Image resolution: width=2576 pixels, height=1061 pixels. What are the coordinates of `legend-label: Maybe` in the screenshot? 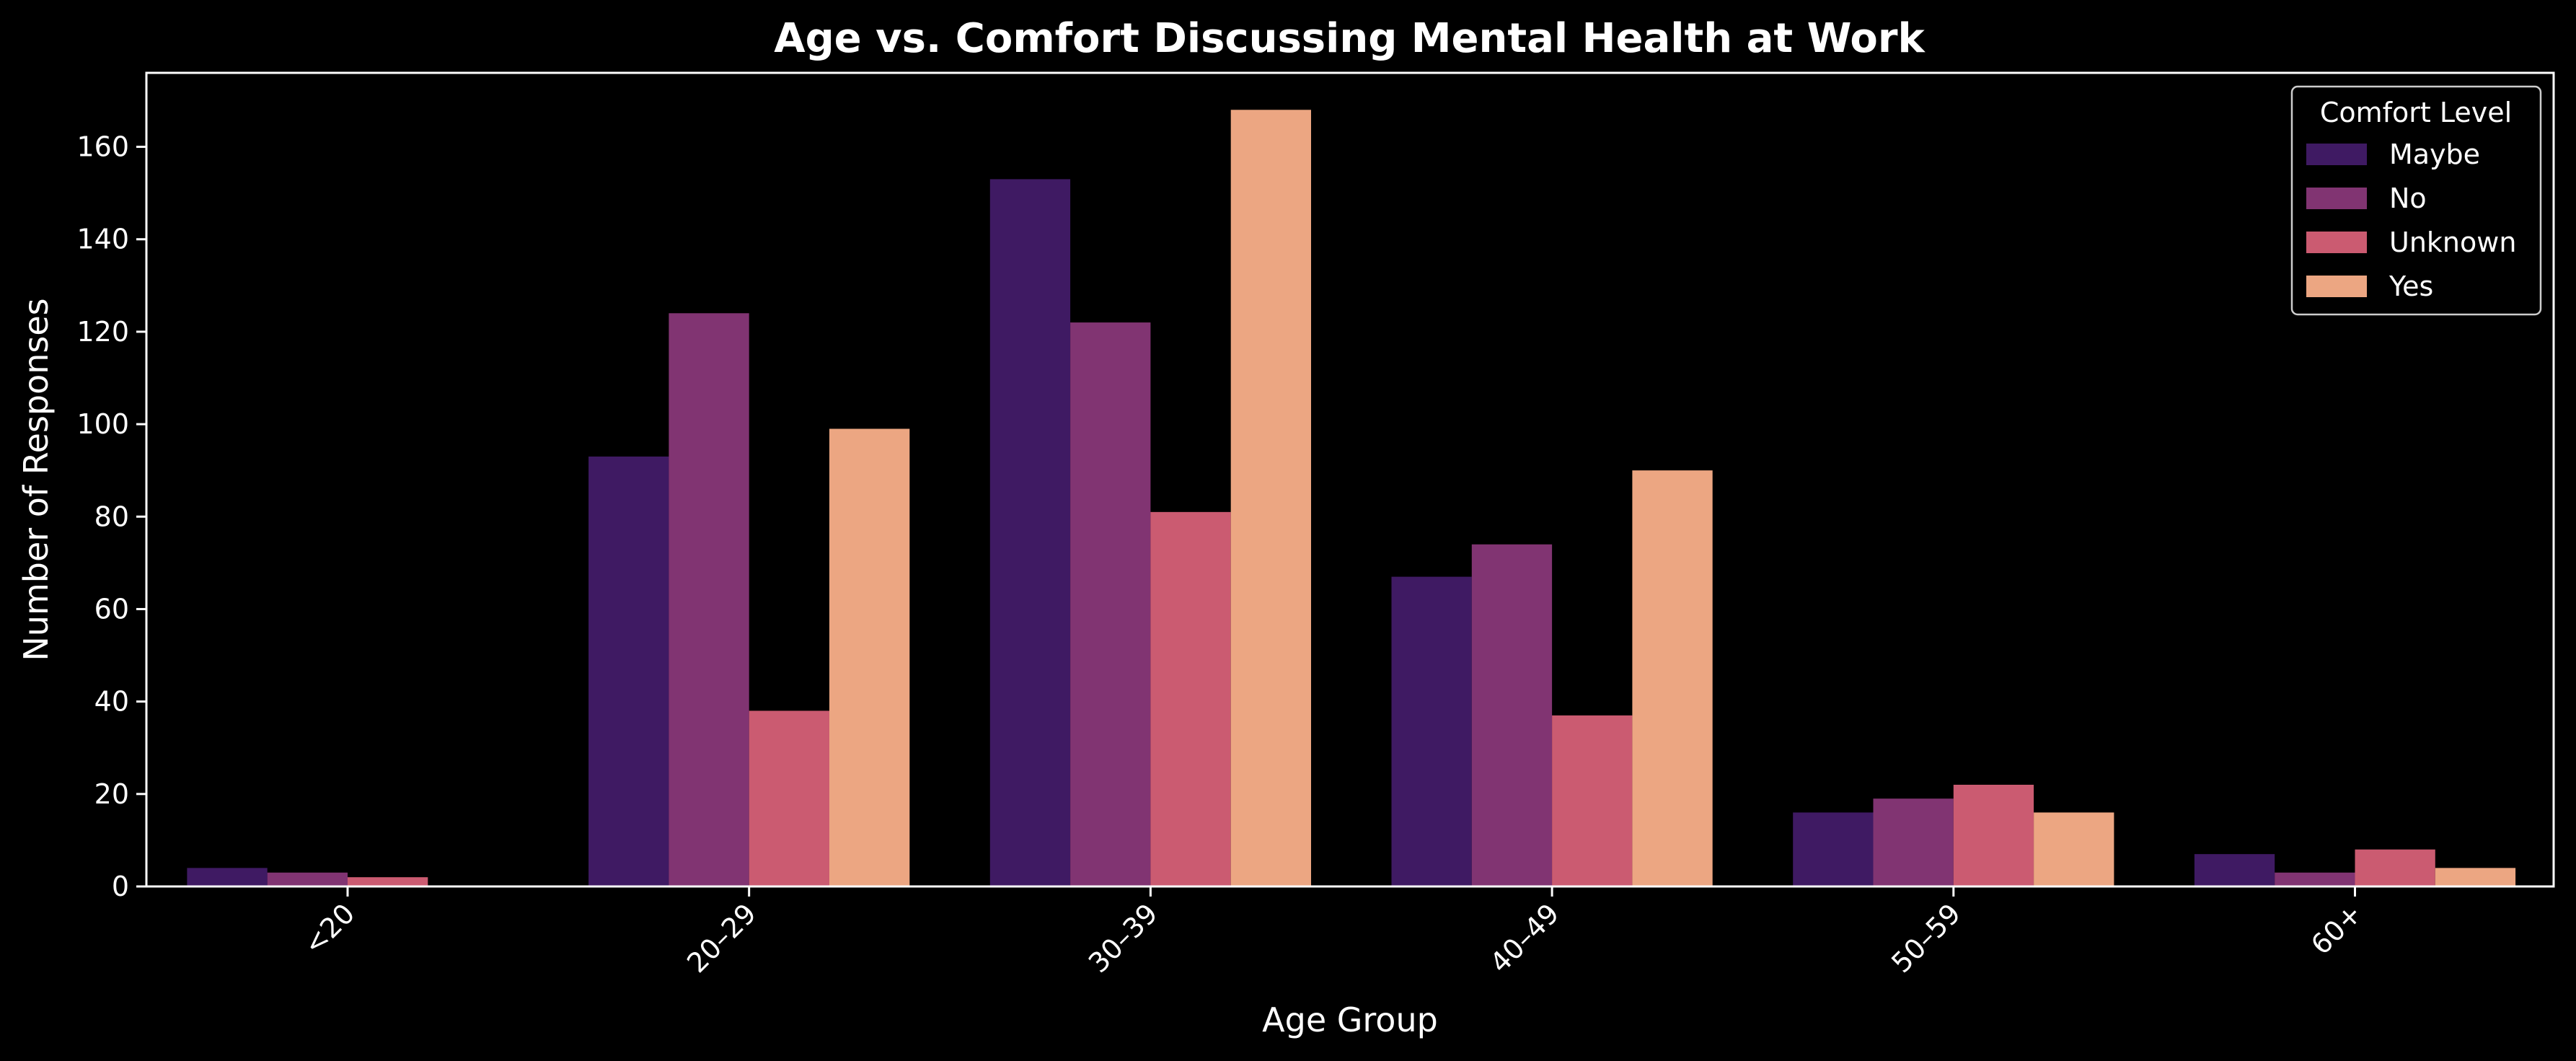 It's located at (2434, 154).